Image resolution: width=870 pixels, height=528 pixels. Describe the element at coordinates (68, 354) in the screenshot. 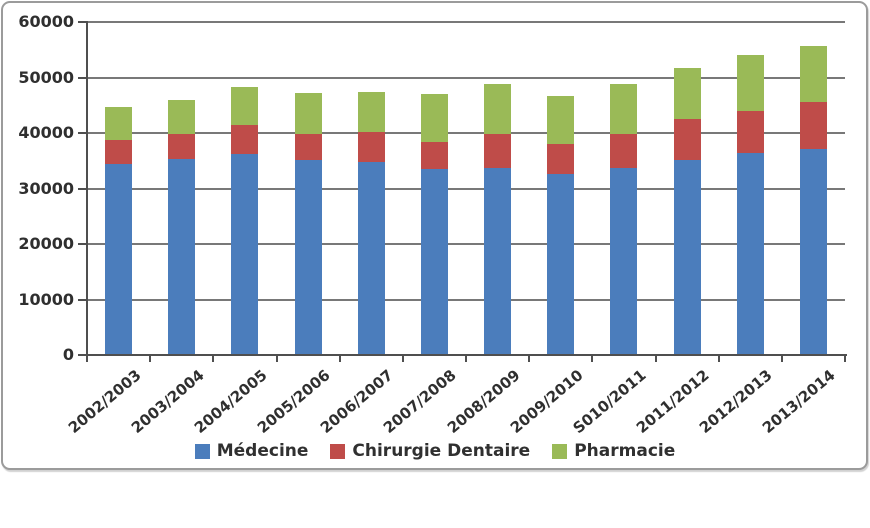

I see `y-axis-label: 0` at that location.